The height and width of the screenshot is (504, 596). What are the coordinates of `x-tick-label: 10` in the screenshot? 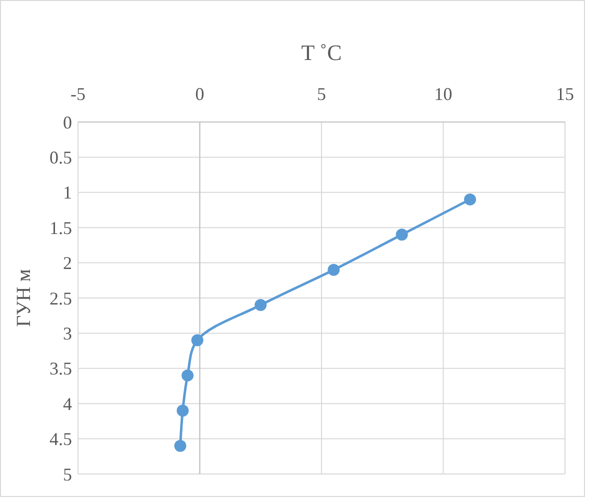 It's located at (443, 94).